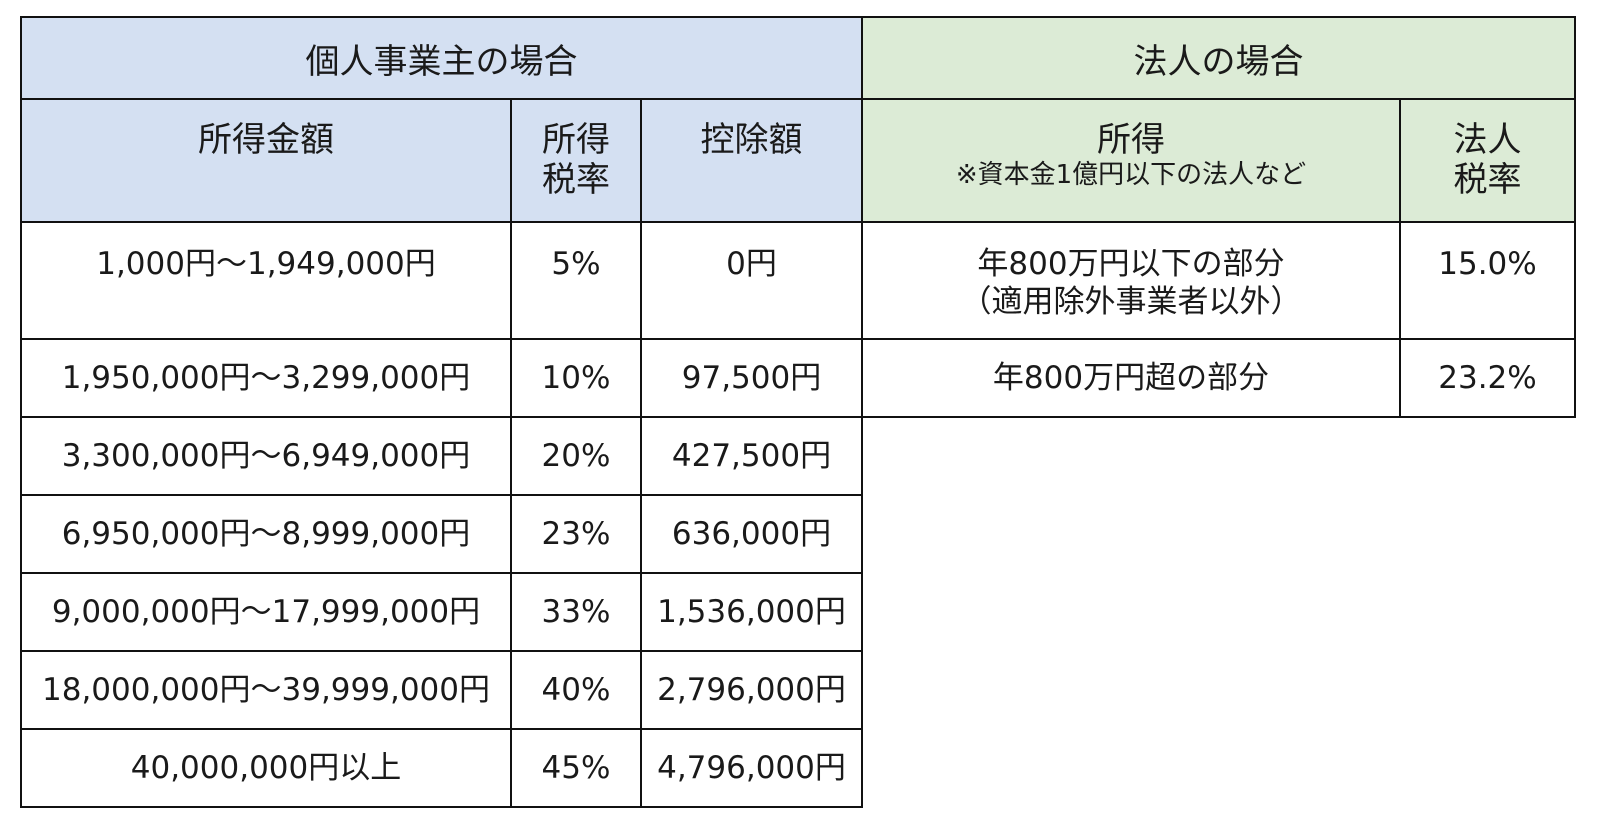 The image size is (1600, 832). I want to click on table-row-rate: 45%, so click(576, 768).